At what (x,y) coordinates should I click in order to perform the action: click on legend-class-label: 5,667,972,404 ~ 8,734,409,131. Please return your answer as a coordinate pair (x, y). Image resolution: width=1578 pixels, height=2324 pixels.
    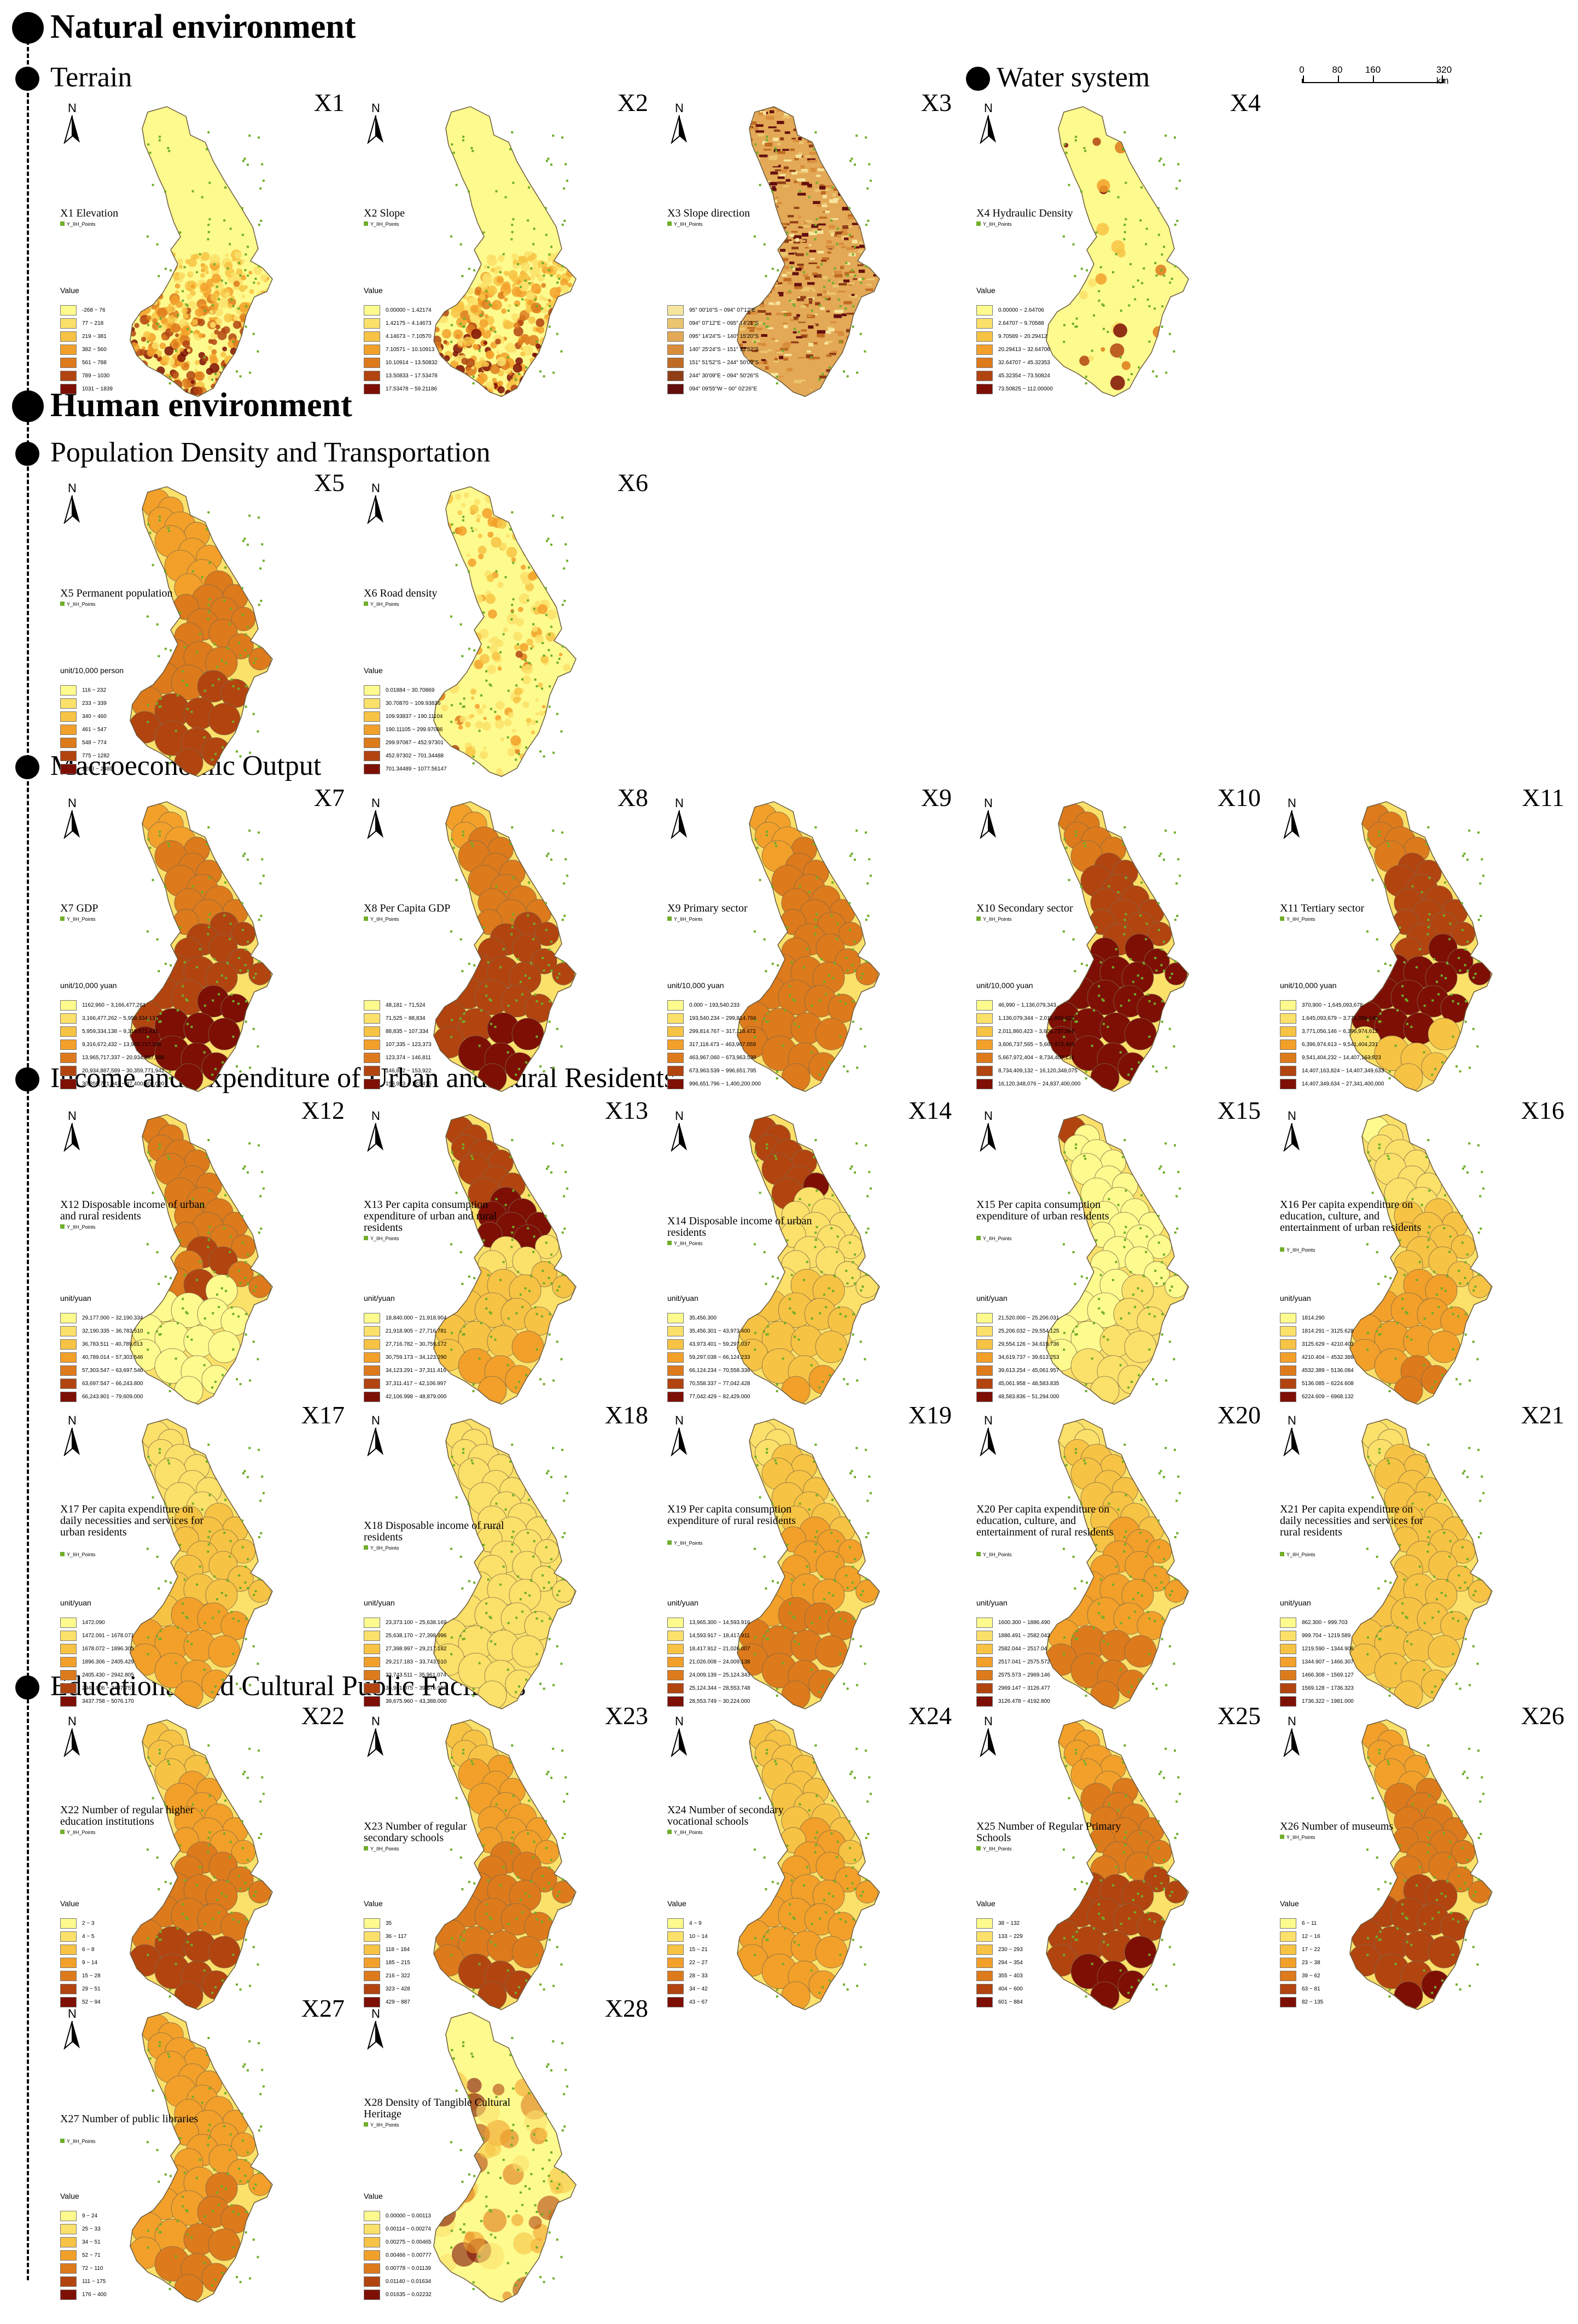
    Looking at the image, I should click on (1036, 1058).